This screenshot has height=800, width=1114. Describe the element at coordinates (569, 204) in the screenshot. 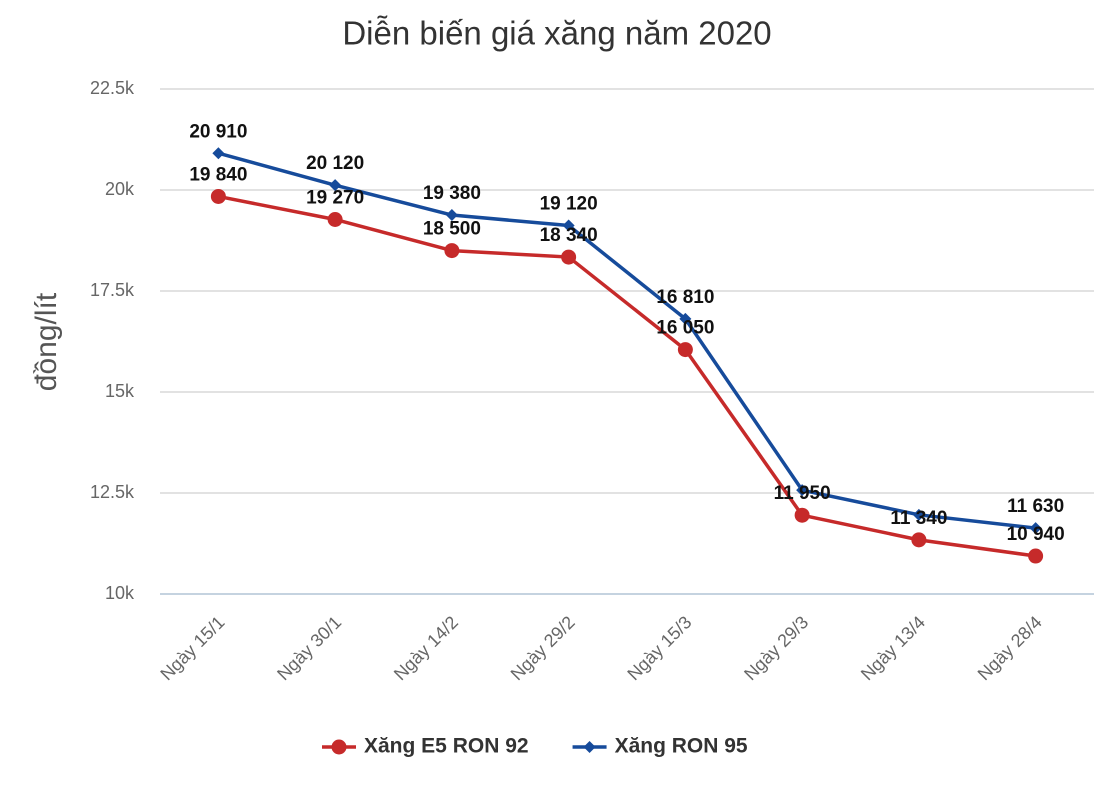

I see `data-label: 19 120` at that location.